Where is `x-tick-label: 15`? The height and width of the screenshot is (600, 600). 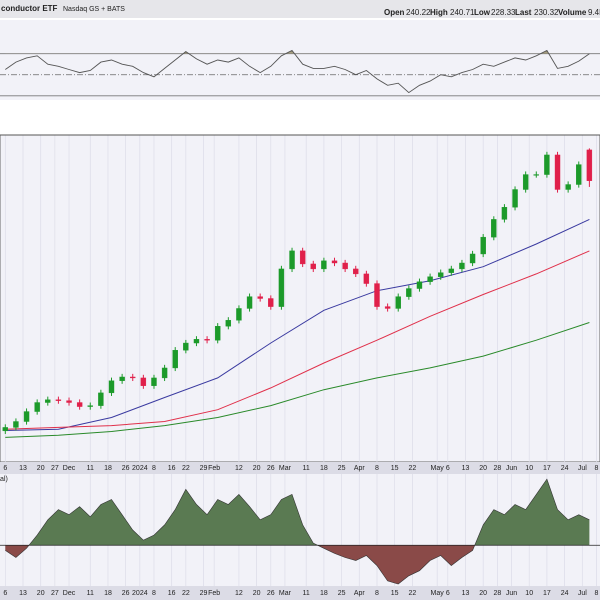 x-tick-label: 15 is located at coordinates (395, 593).